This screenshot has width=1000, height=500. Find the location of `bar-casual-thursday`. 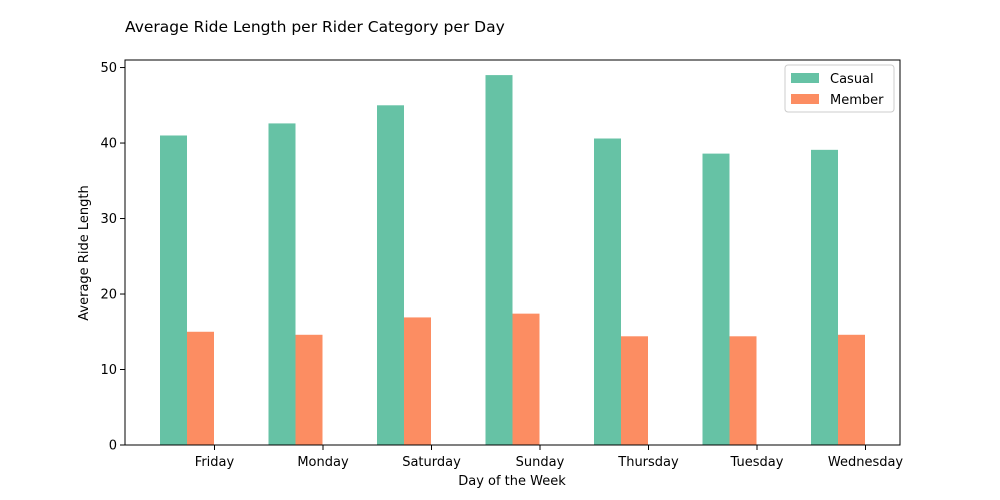

bar-casual-thursday is located at coordinates (607, 291).